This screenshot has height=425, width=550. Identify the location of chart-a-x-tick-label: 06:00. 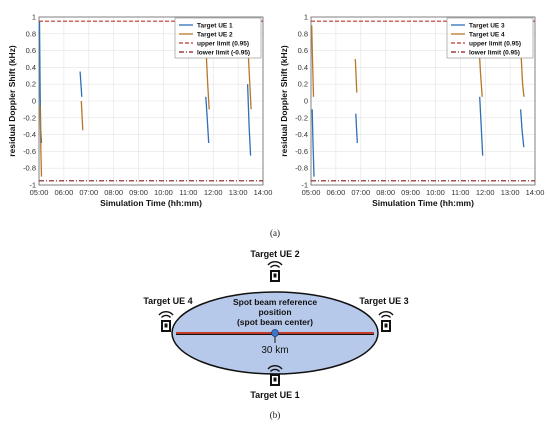
(63, 192).